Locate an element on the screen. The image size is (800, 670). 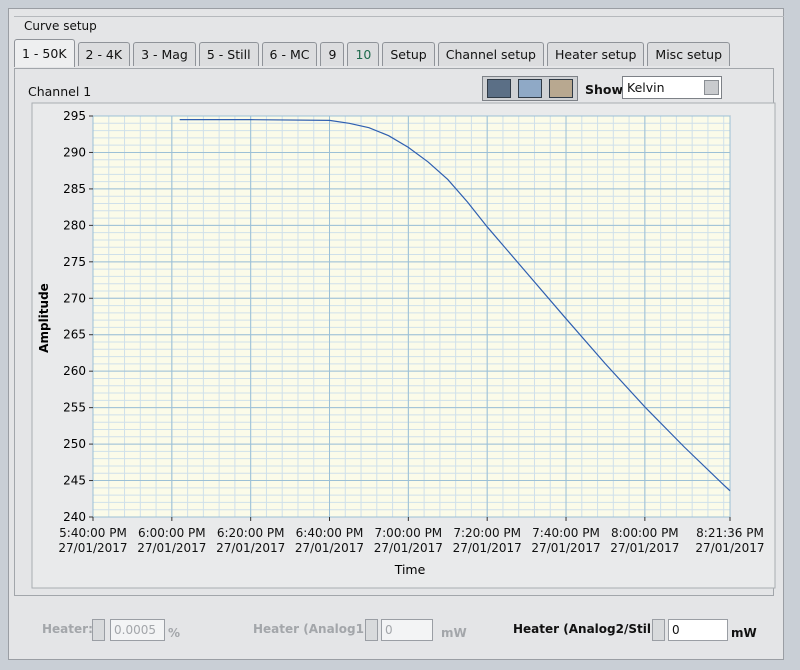
x-tick-label: 7:40:00 PM 27/01/2017 is located at coordinates (566, 540).